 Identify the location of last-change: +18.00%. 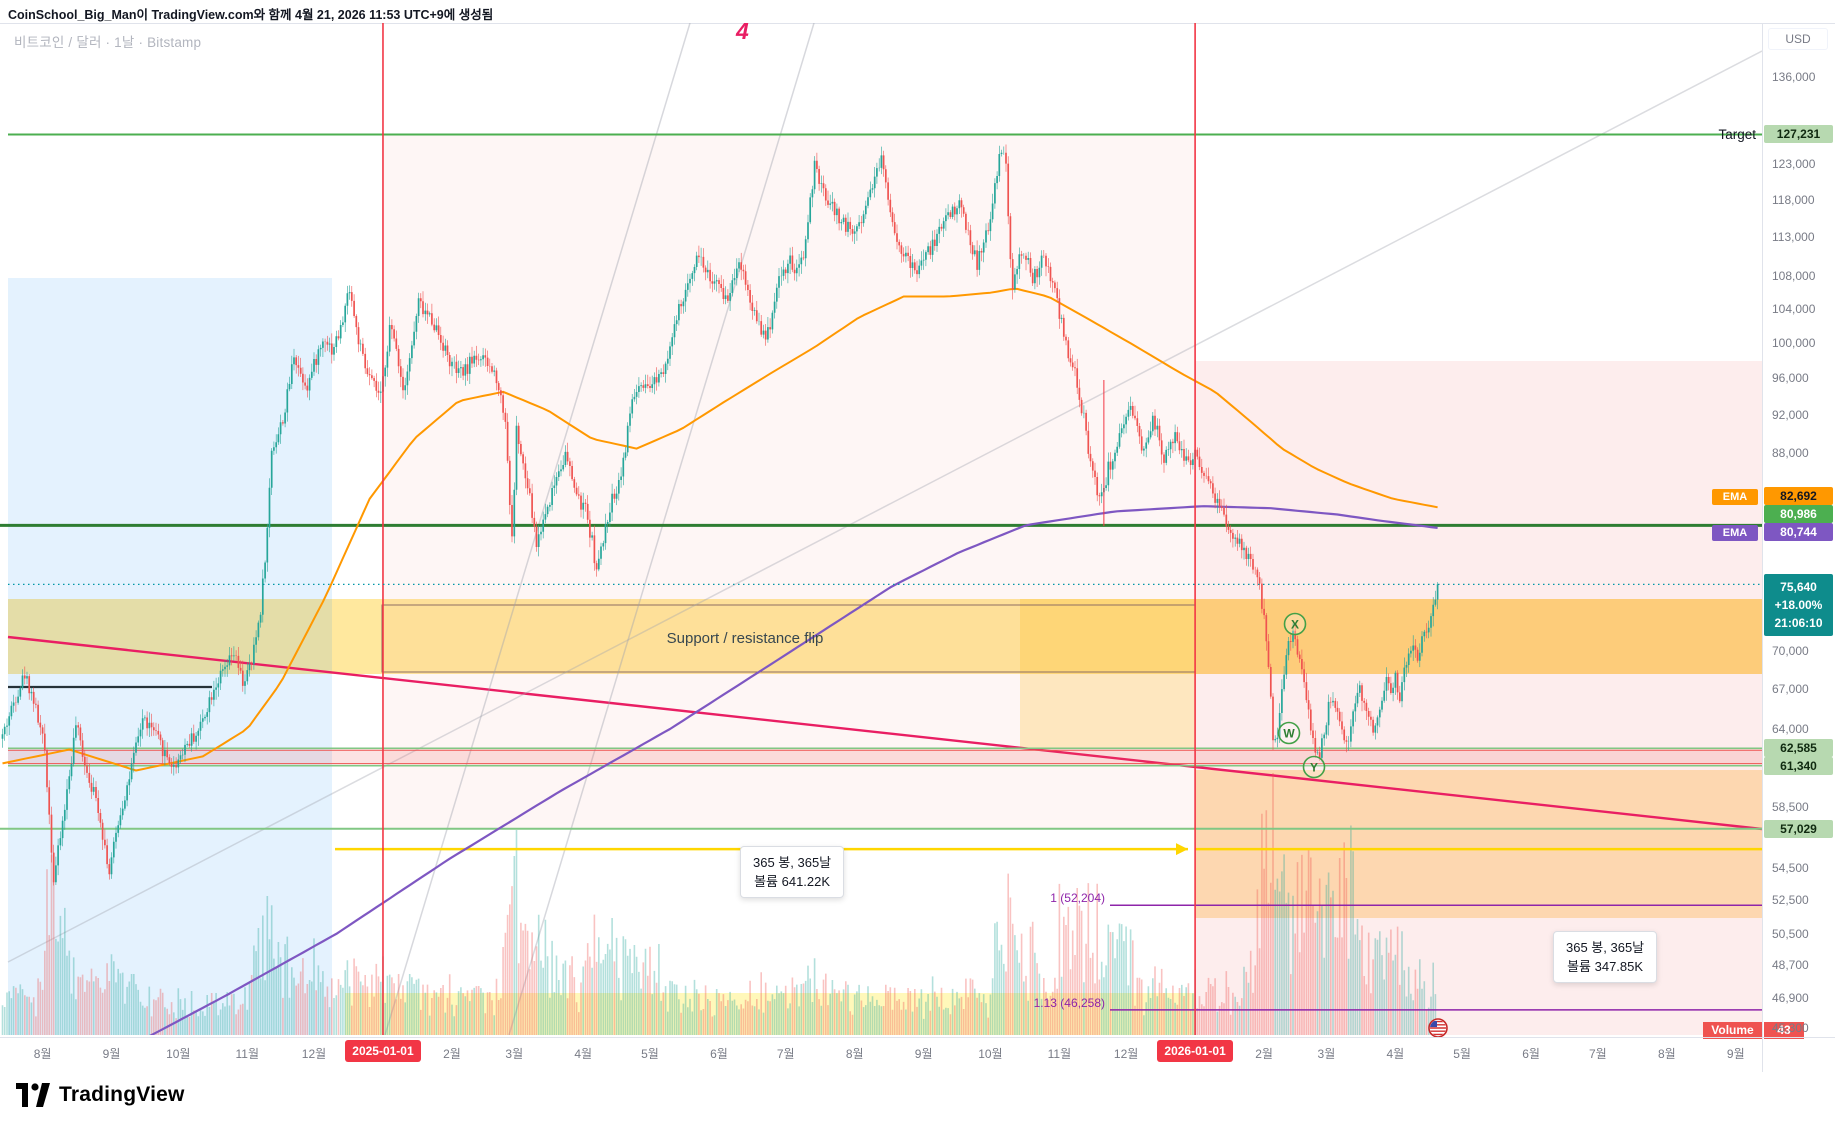
(1798, 605).